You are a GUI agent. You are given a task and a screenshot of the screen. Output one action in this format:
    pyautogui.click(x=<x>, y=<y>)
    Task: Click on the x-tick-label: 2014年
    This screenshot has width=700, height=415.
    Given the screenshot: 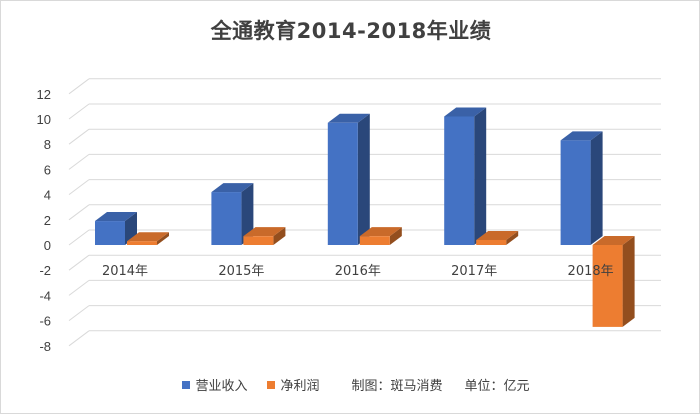 What is the action you would take?
    pyautogui.click(x=125, y=271)
    